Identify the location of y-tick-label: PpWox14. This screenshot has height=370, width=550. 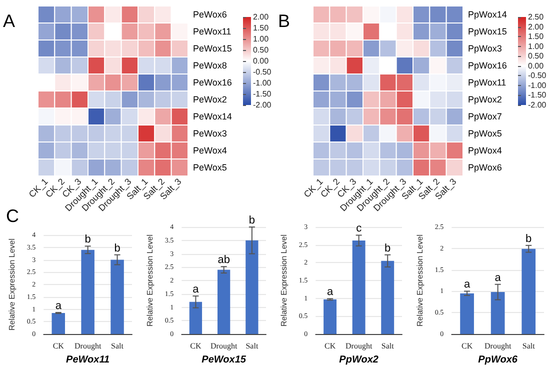
(487, 15).